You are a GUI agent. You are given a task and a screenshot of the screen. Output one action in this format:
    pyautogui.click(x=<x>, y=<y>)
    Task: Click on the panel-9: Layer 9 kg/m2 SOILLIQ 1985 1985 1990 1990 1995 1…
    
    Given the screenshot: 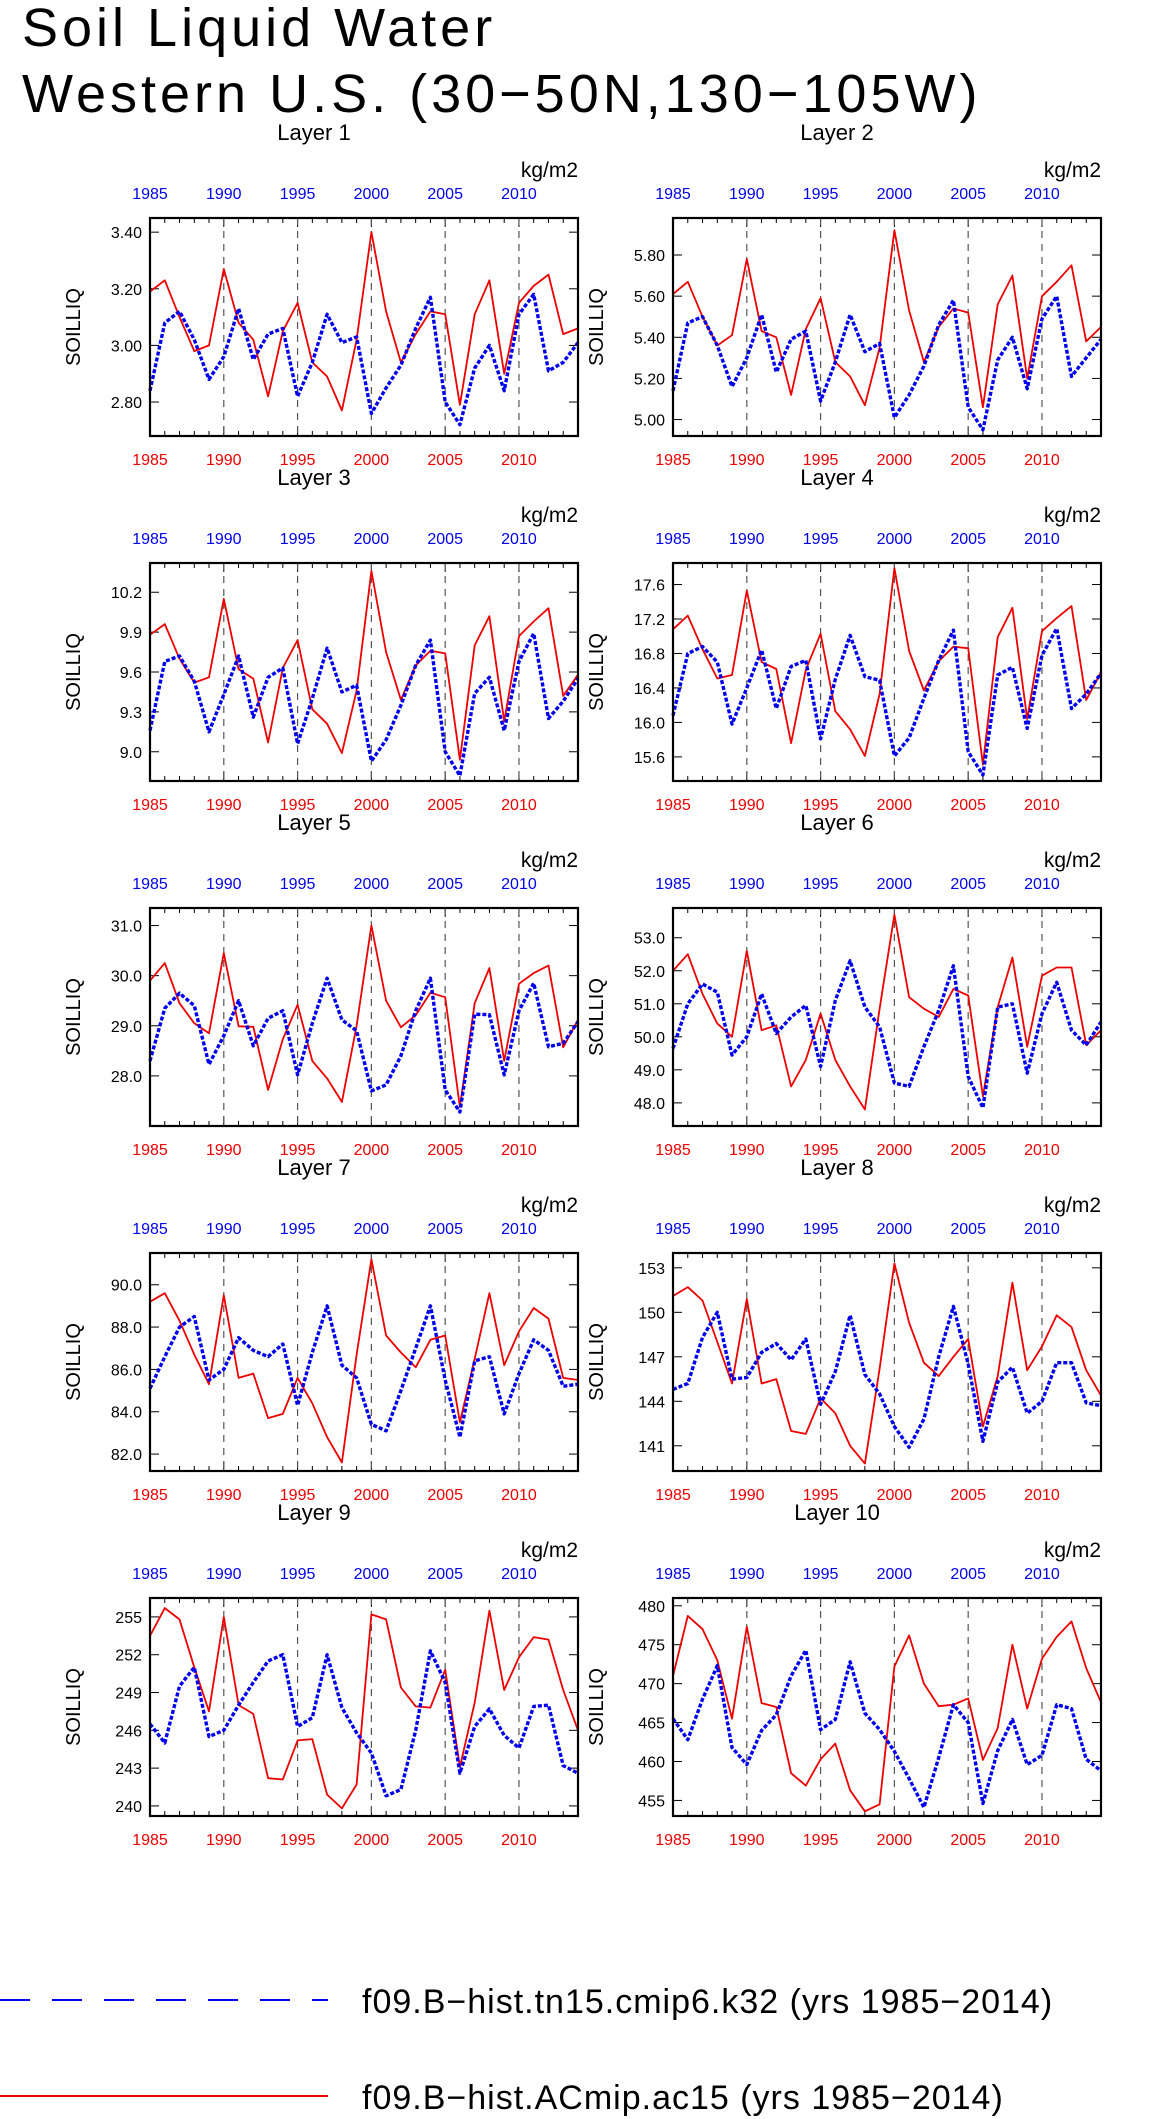 What is the action you would take?
    pyautogui.click(x=321, y=1674)
    